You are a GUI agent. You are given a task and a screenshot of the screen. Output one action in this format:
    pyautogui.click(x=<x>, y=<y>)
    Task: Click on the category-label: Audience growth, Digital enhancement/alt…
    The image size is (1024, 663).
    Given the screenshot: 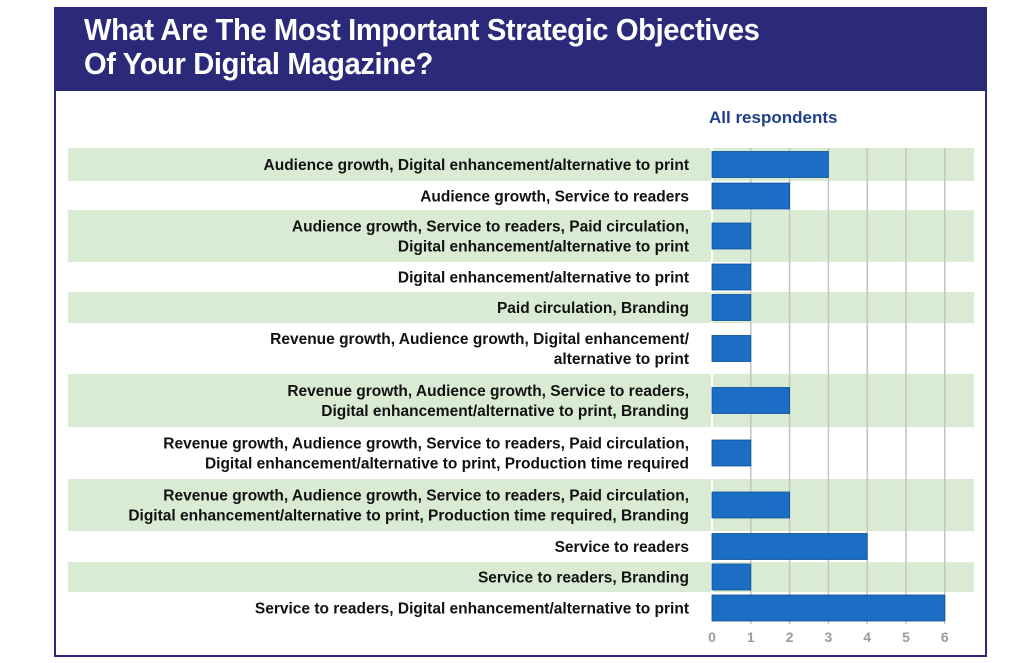 What is the action you would take?
    pyautogui.click(x=476, y=165)
    